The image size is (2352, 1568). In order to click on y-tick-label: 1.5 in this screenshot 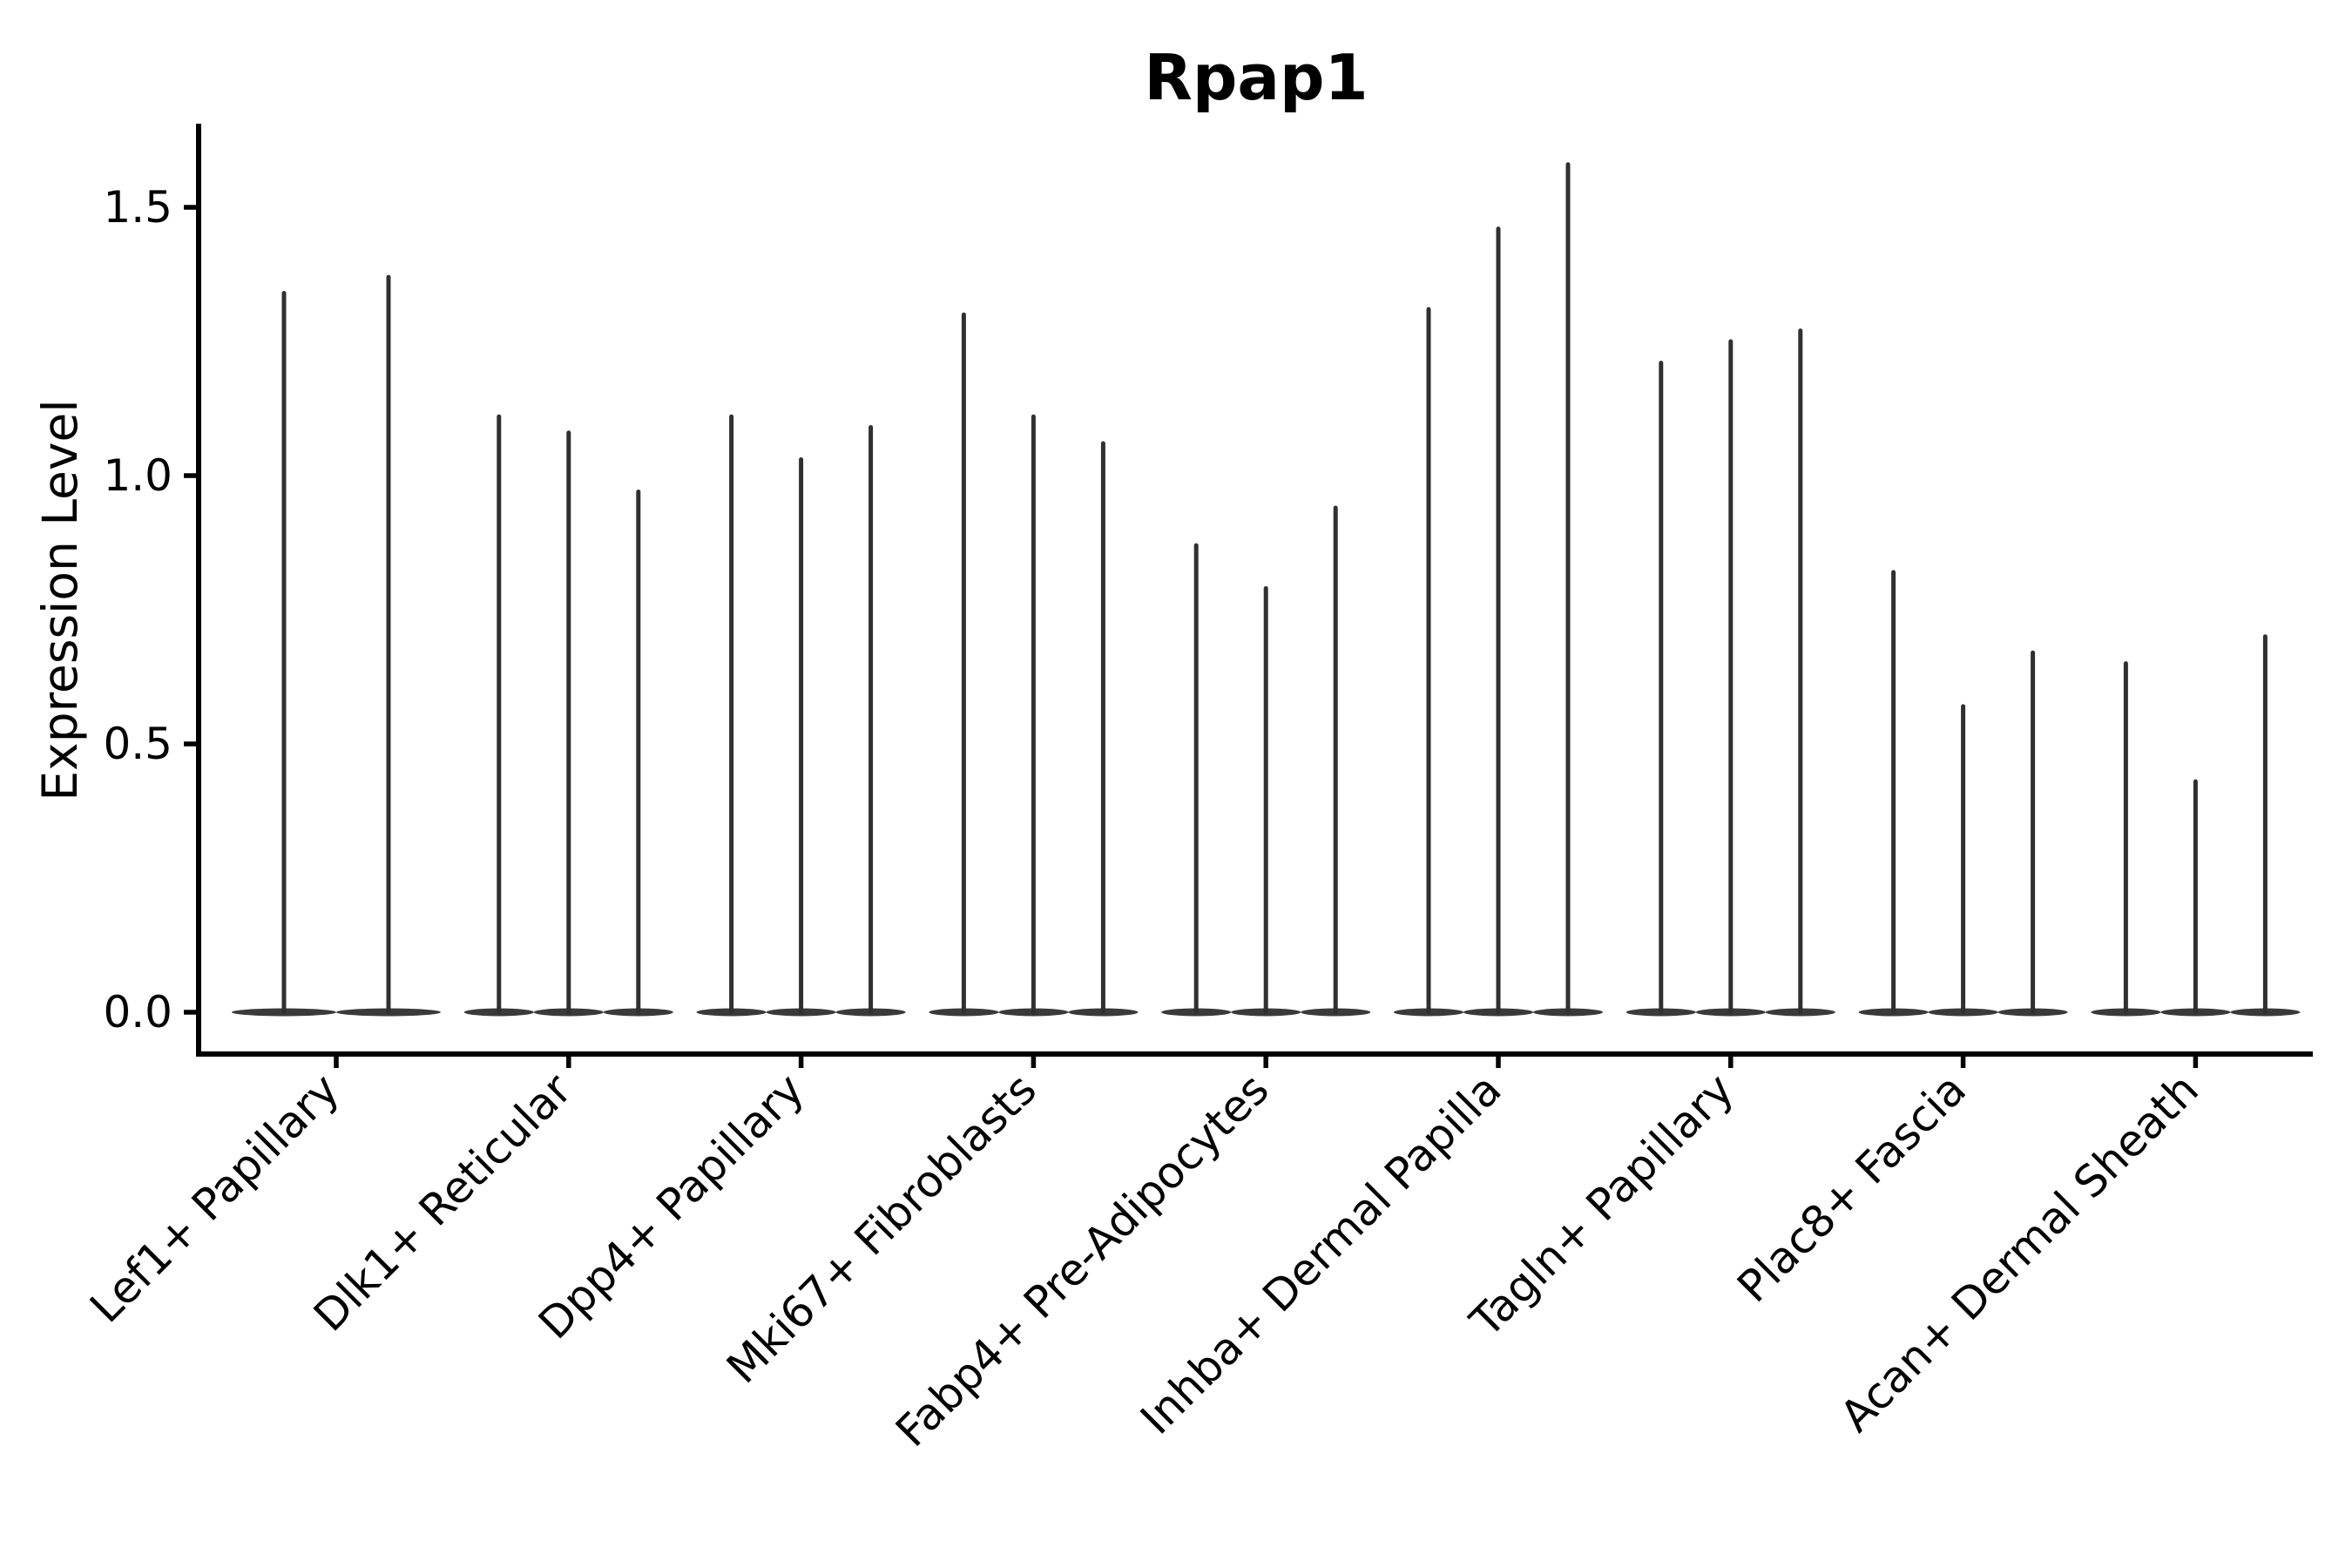, I will do `click(137, 207)`.